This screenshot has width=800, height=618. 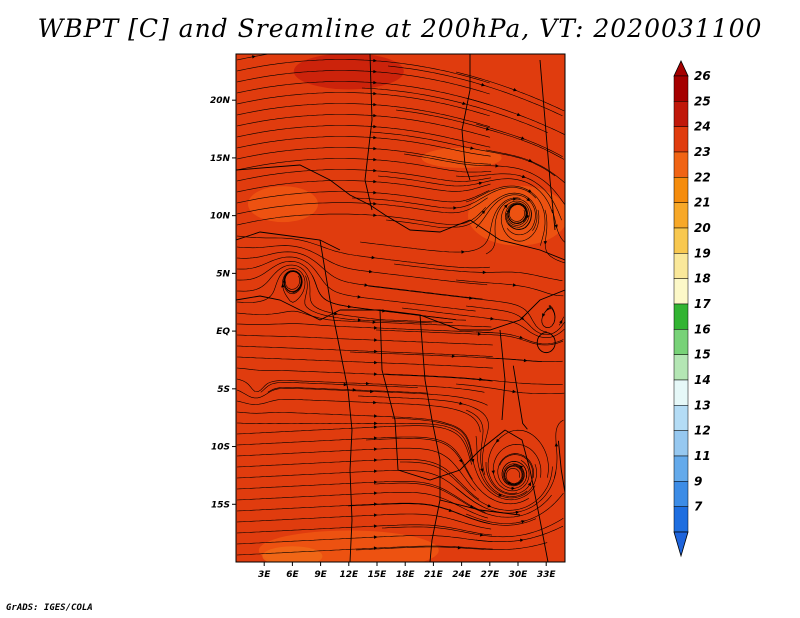 What do you see at coordinates (220, 448) in the screenshot?
I see `lat-tick-label: 10S` at bounding box center [220, 448].